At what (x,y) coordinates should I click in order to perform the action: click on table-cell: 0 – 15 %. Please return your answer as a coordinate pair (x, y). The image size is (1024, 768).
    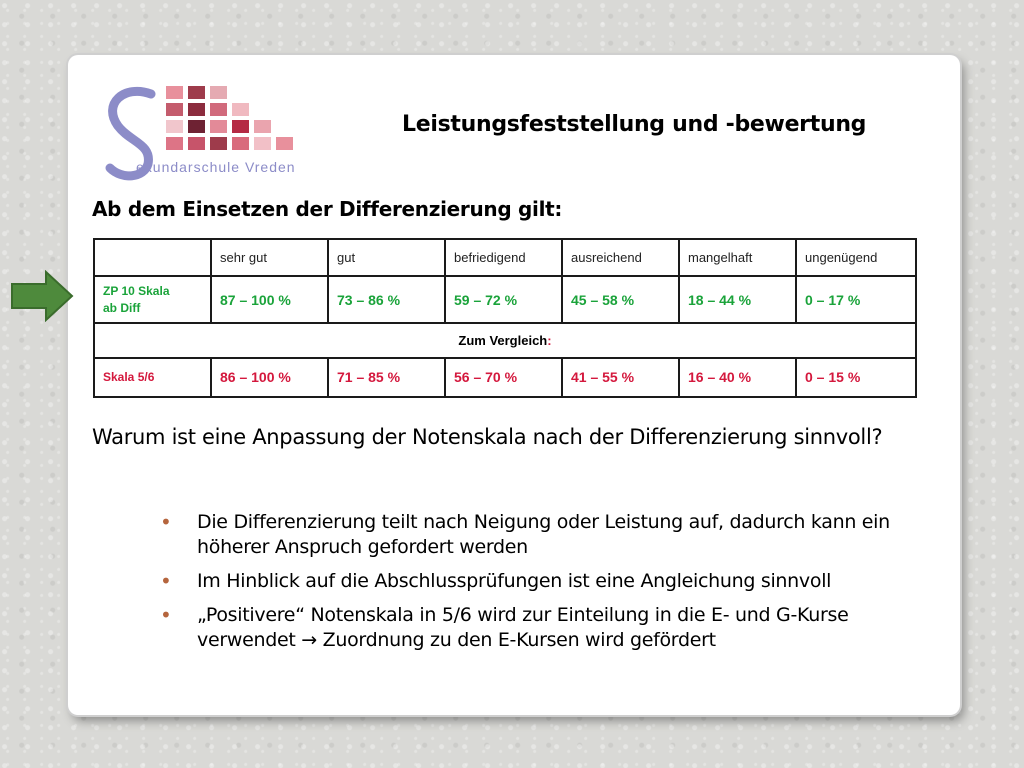
    Looking at the image, I should click on (856, 377).